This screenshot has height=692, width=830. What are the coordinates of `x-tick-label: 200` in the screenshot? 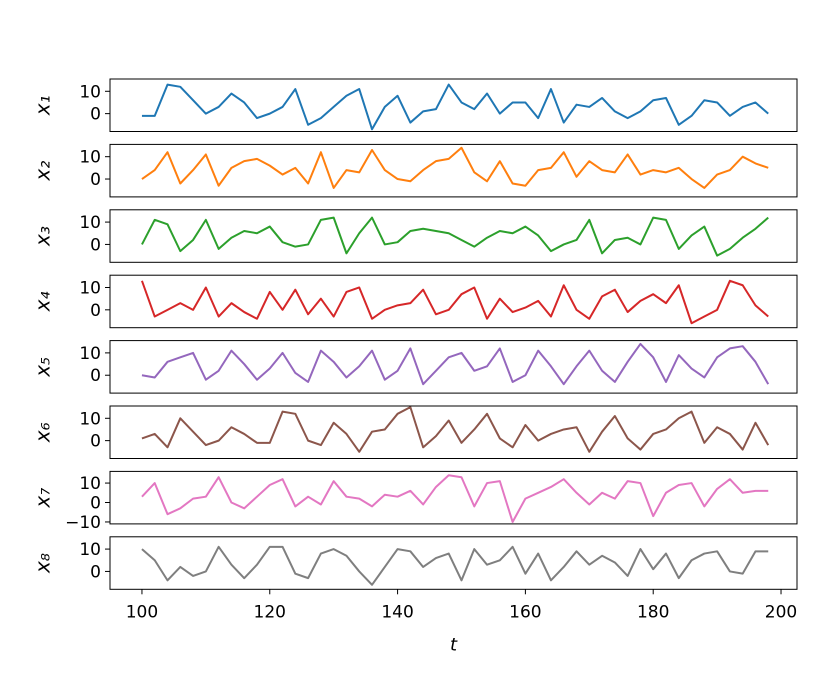 It's located at (781, 612).